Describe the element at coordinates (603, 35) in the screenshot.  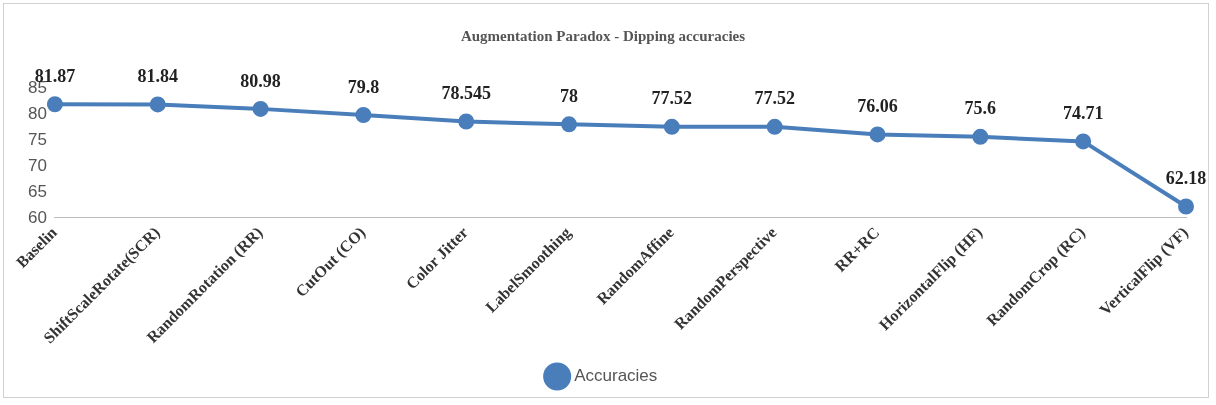
I see `chart-title: Augmentation Paradox - Dipping accuracies` at that location.